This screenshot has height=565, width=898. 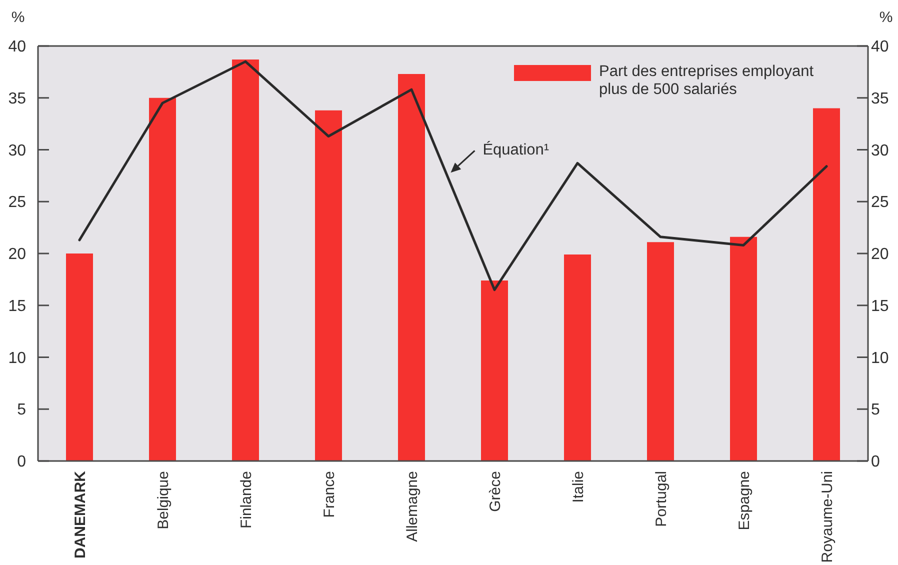 I want to click on y-tick-label: 0, so click(x=21, y=462).